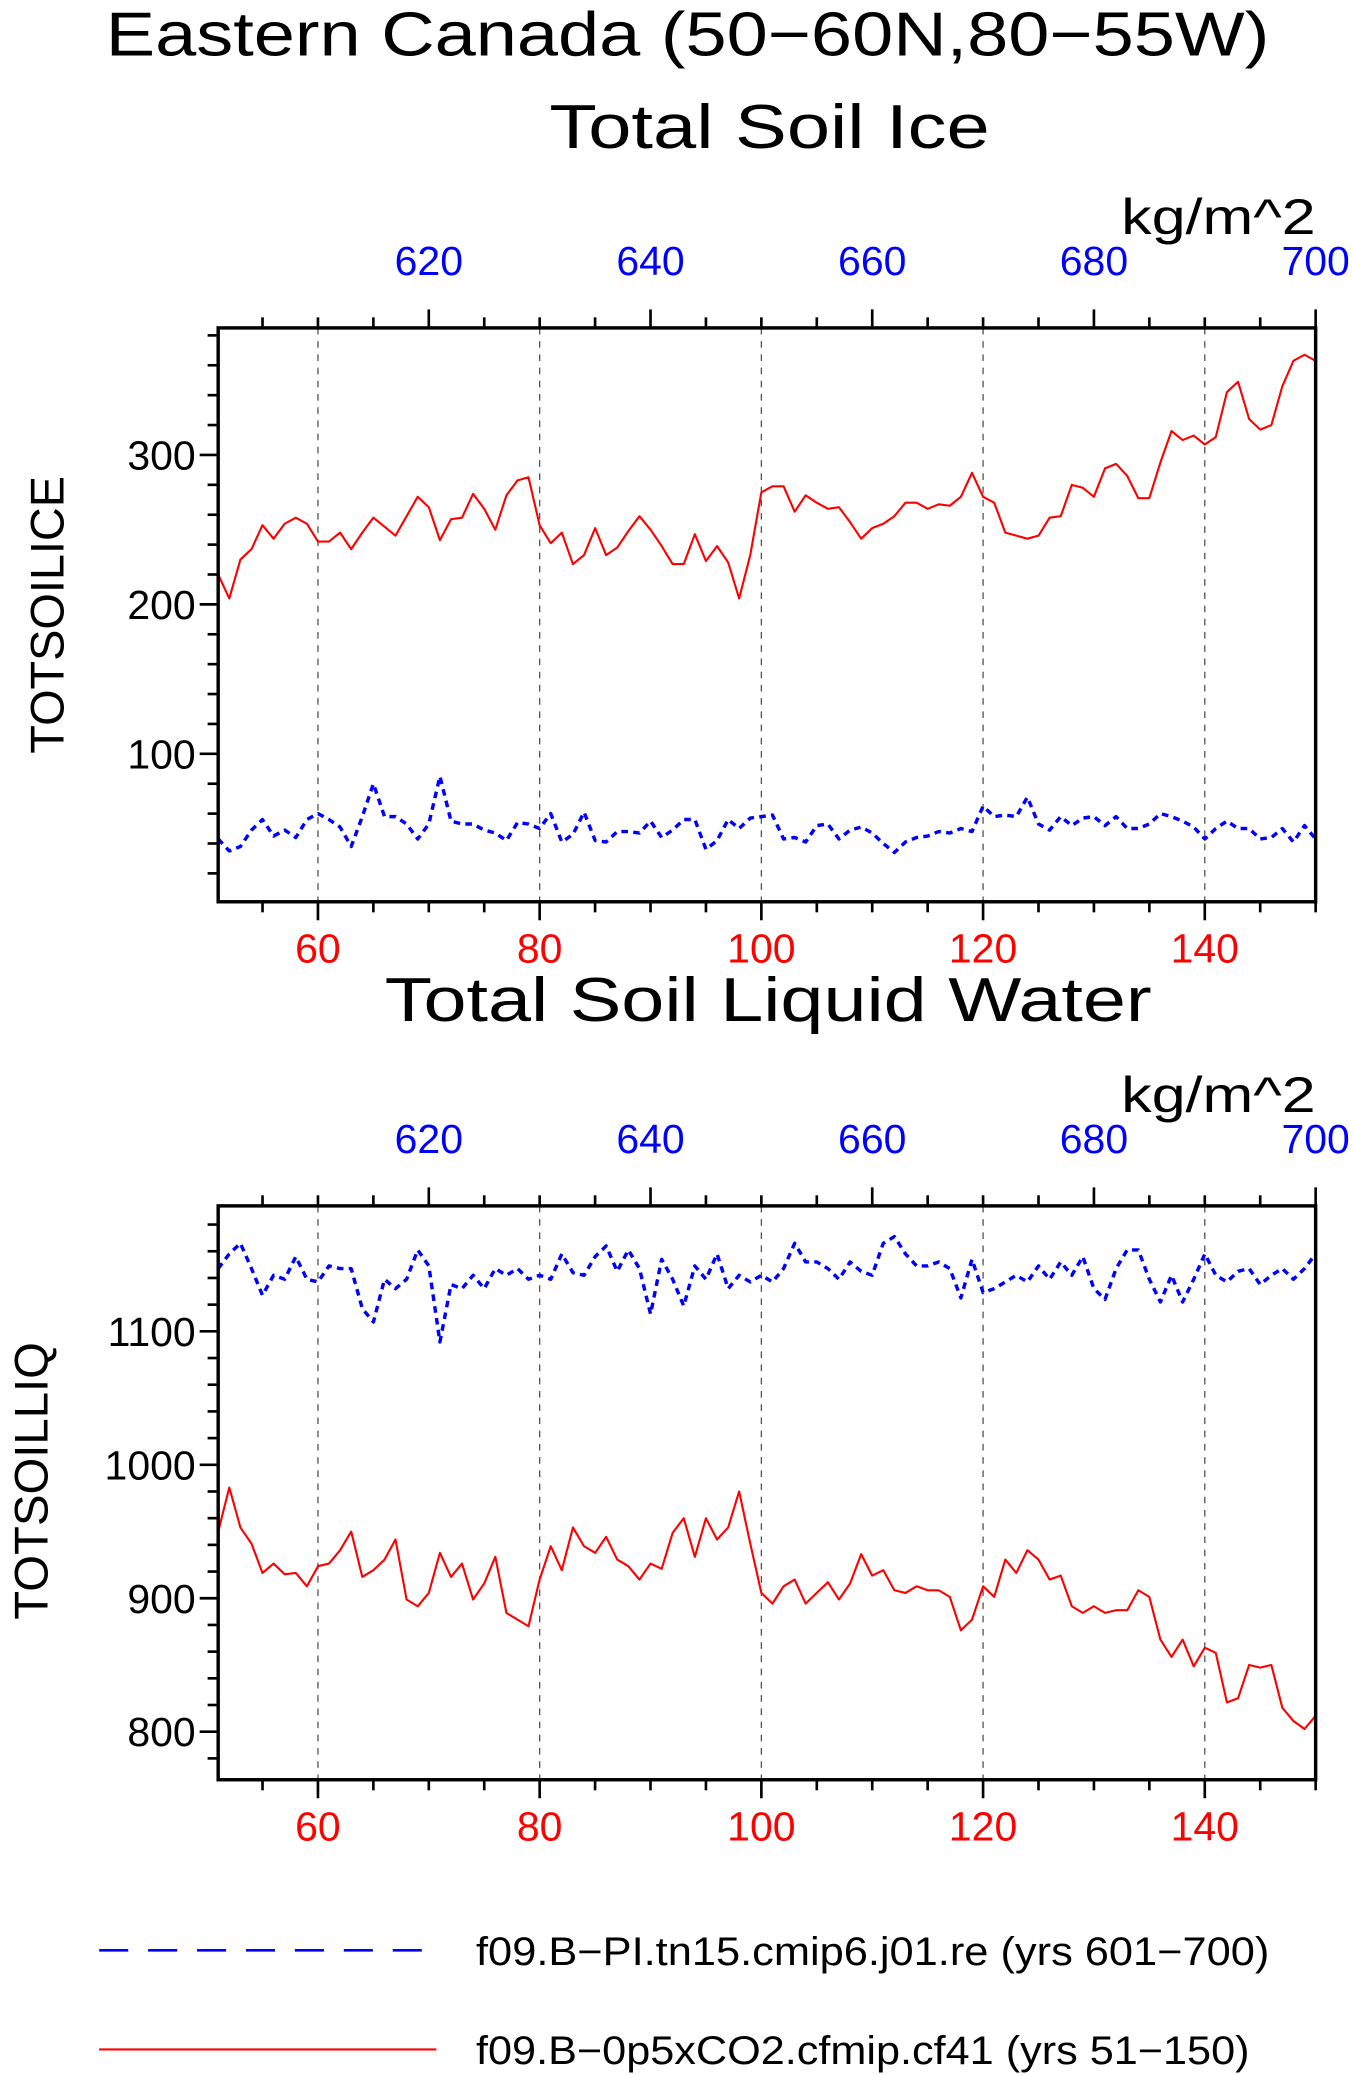  I want to click on y-axis-title: TOTSOILICE, so click(47, 615).